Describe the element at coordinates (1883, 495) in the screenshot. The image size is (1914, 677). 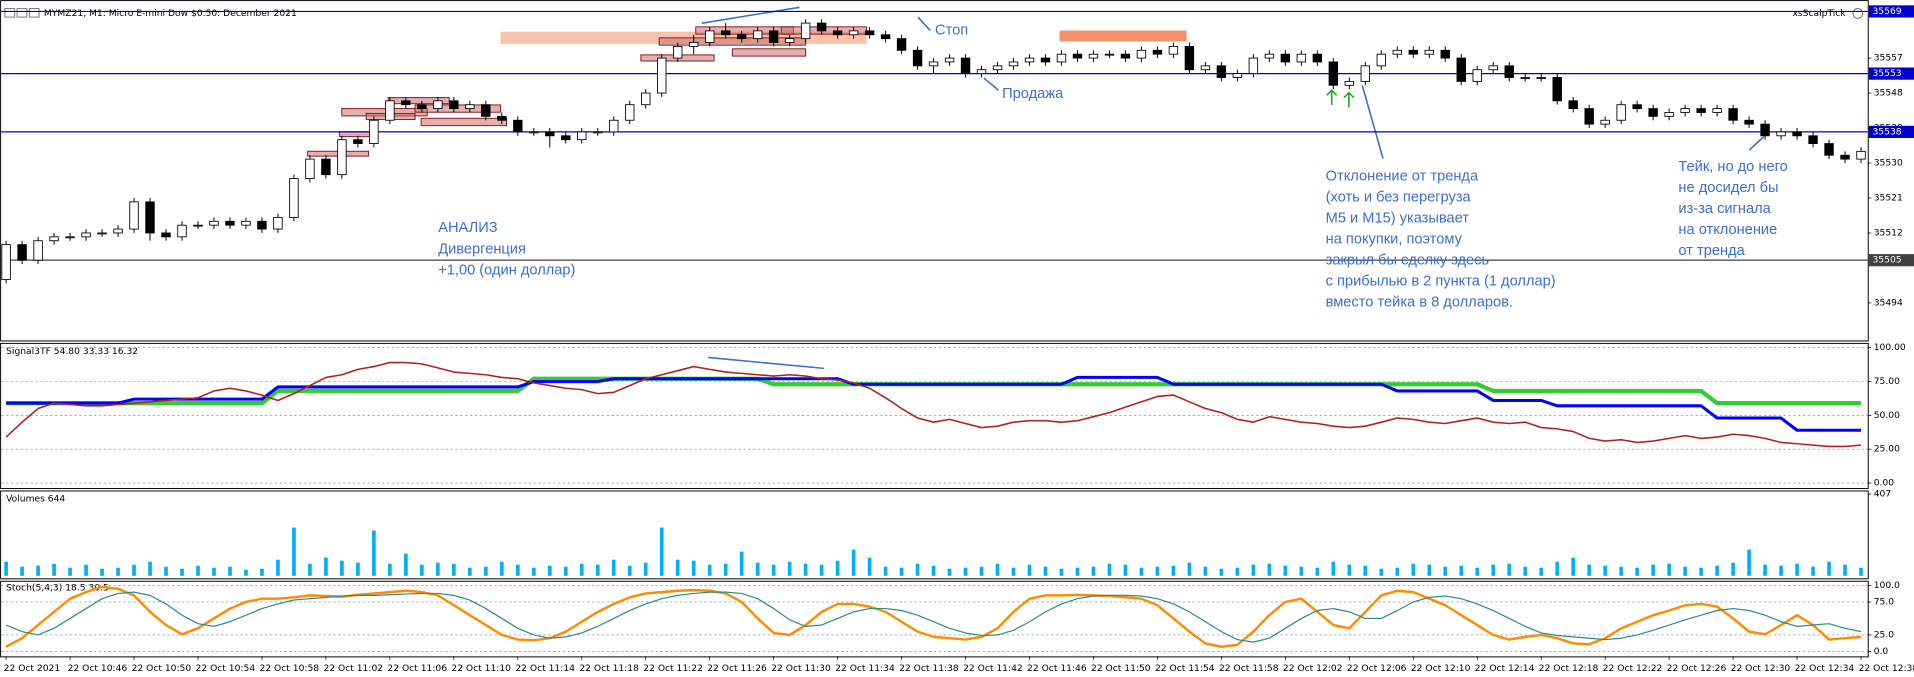
I see `y-tick-label: 407` at that location.